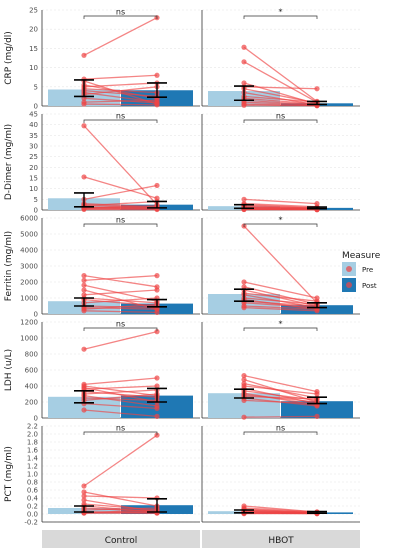 Image resolution: width=410 pixels, height=550 pixels. I want to click on y-tick-label: 4000, so click(29, 251).